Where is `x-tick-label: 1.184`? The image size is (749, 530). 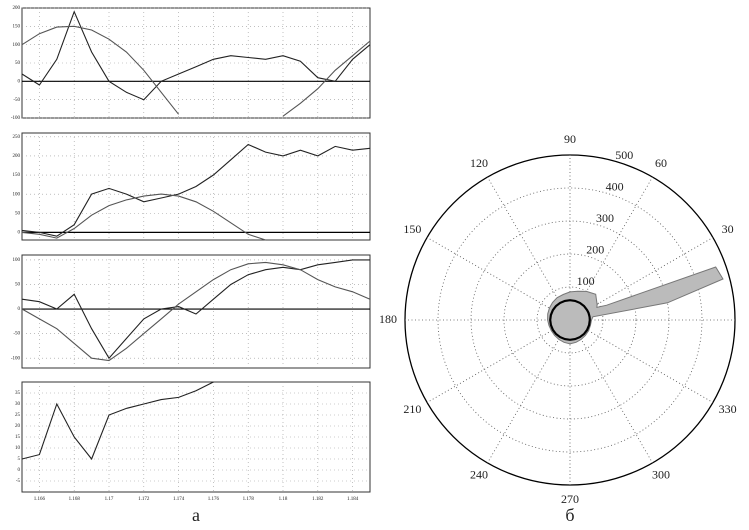
x-tick-label: 1.184 is located at coordinates (353, 499).